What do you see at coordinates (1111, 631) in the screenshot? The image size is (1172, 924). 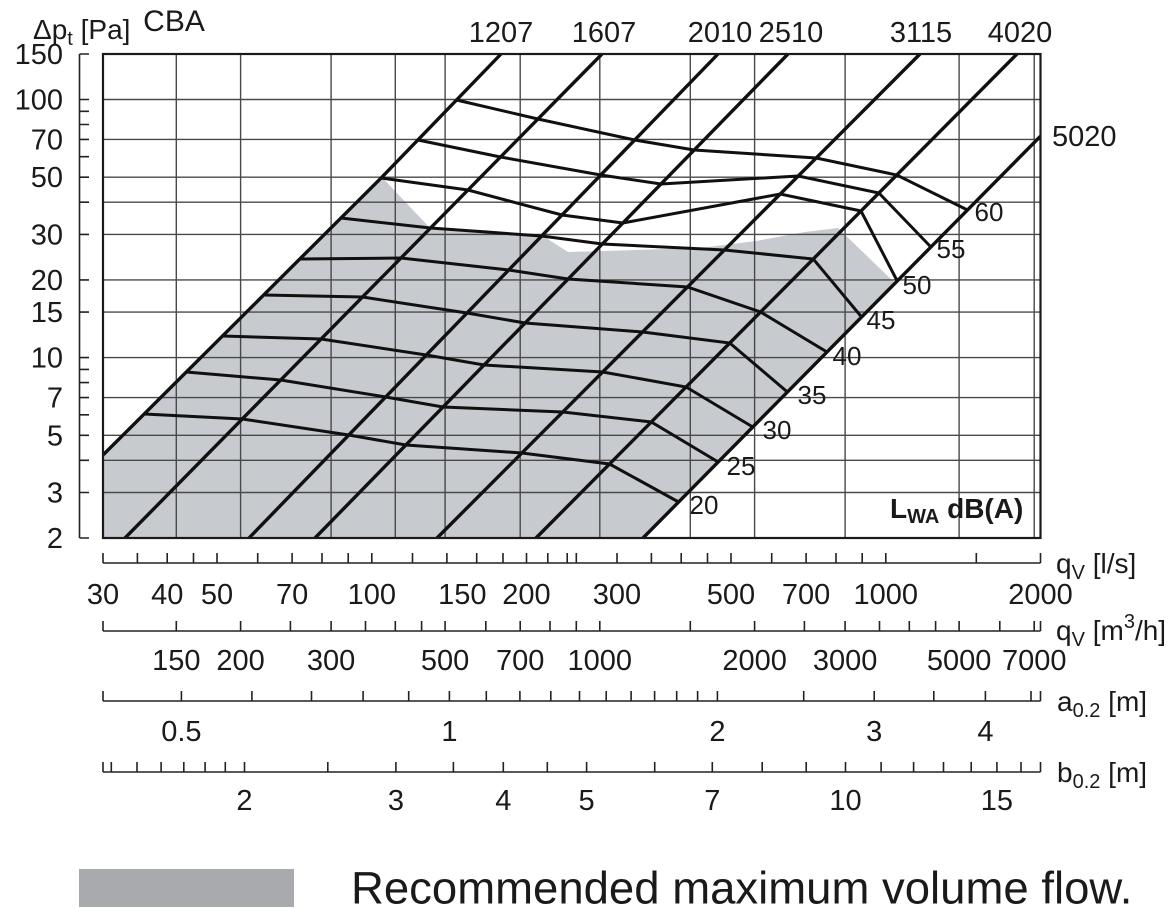 I see `svg-text: qV [m3/h]` at bounding box center [1111, 631].